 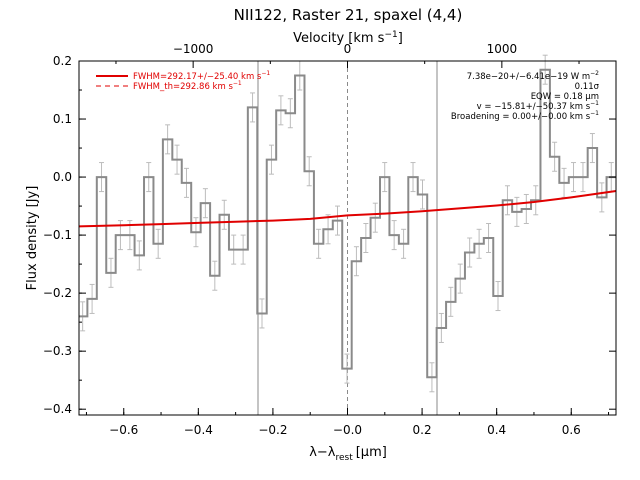 What do you see at coordinates (187, 86) in the screenshot?
I see `legend-label-1: FWHM_th=292.86 km s−1` at bounding box center [187, 86].